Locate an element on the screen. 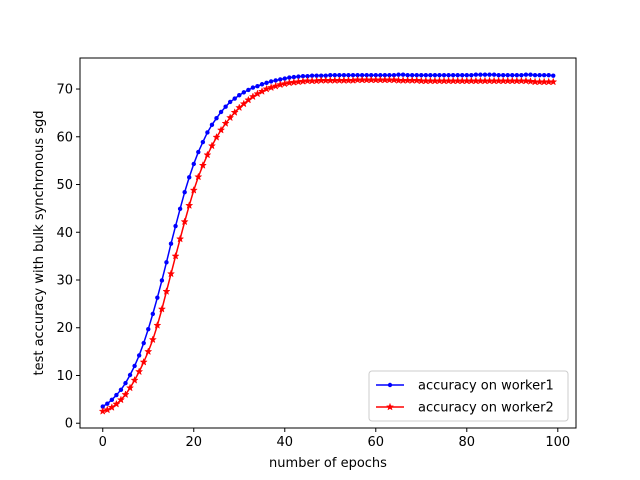 This screenshot has width=640, height=480. y-axis-label: test accuracy with bulk synchronous sgd is located at coordinates (39, 242).